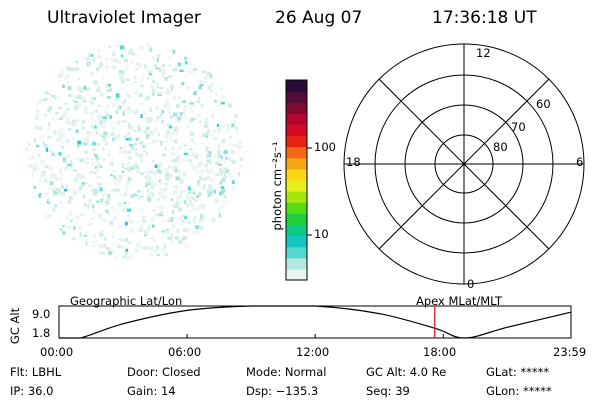 This screenshot has width=600, height=400. I want to click on timeline-ymax: 9.0, so click(41, 314).